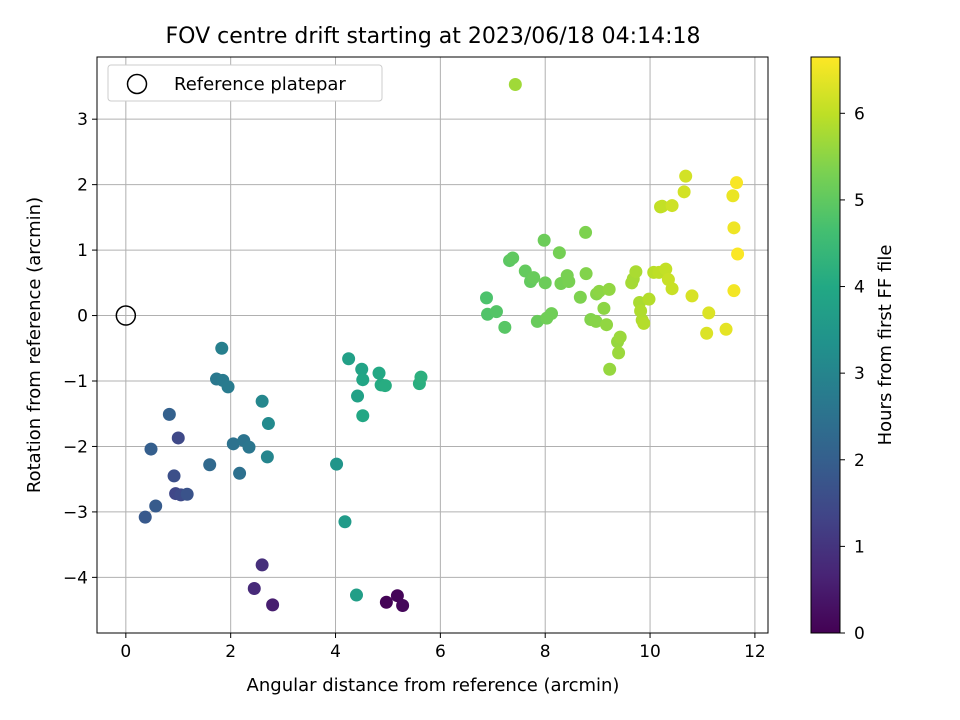 Image resolution: width=960 pixels, height=720 pixels. What do you see at coordinates (859, 461) in the screenshot?
I see `colorbar-tick-label: 2` at bounding box center [859, 461].